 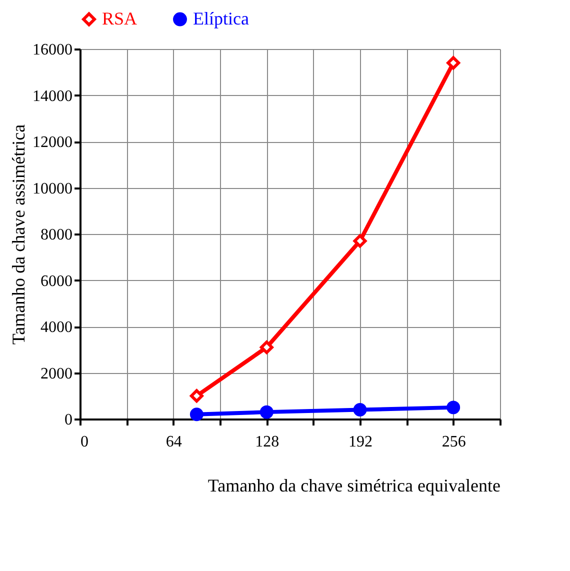 I want to click on y-tick-label: 0, so click(x=68, y=420).